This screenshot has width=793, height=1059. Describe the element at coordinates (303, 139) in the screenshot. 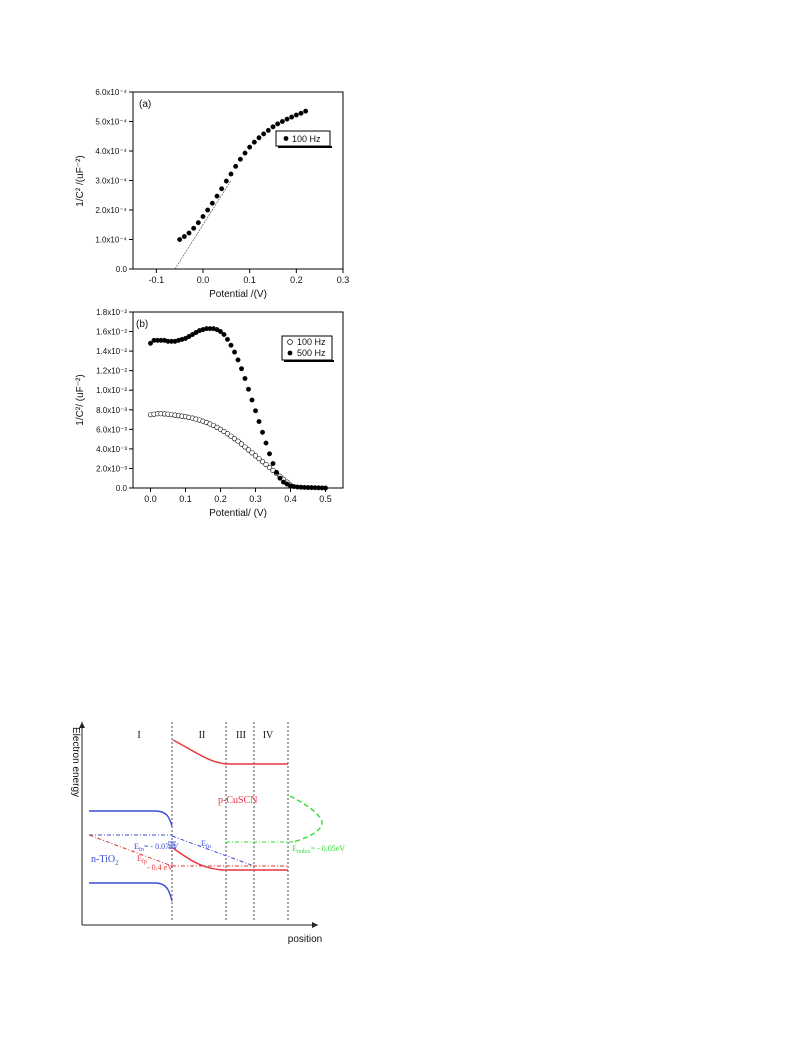

I see `legend-a: 100 Hz` at that location.